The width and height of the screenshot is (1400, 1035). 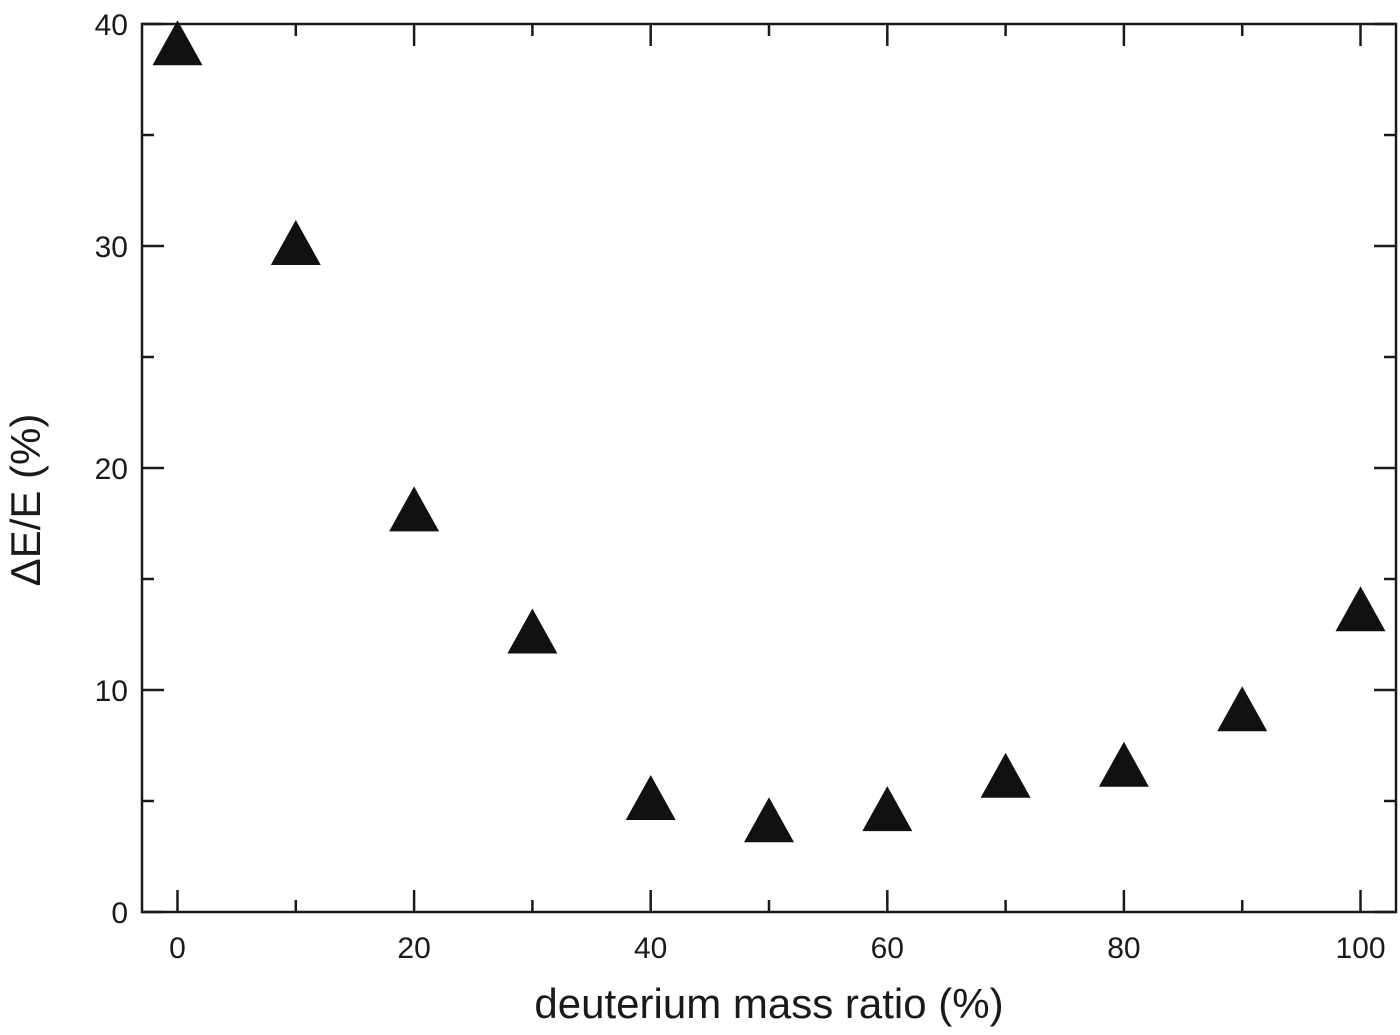 I want to click on x-tick-label: 60, so click(x=887, y=948).